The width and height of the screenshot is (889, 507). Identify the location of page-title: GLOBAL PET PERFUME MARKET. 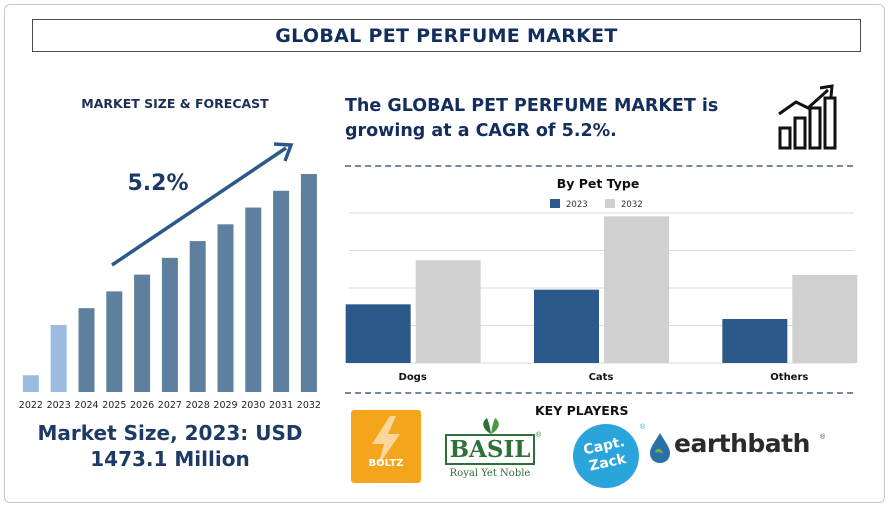
(446, 35).